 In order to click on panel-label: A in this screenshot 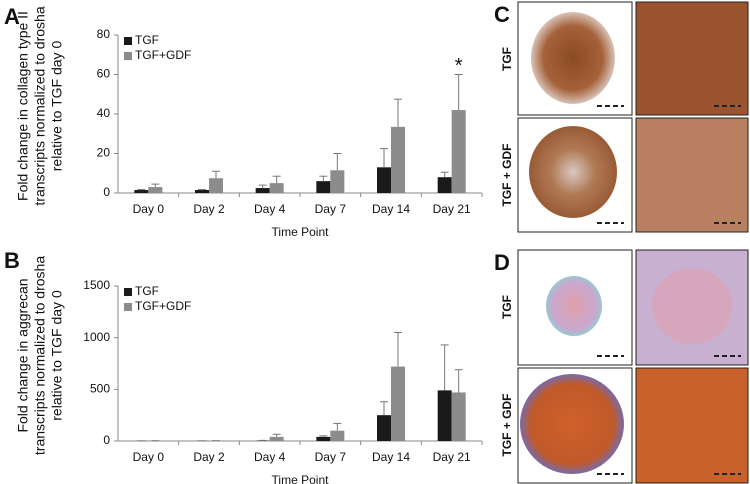, I will do `click(12, 16)`.